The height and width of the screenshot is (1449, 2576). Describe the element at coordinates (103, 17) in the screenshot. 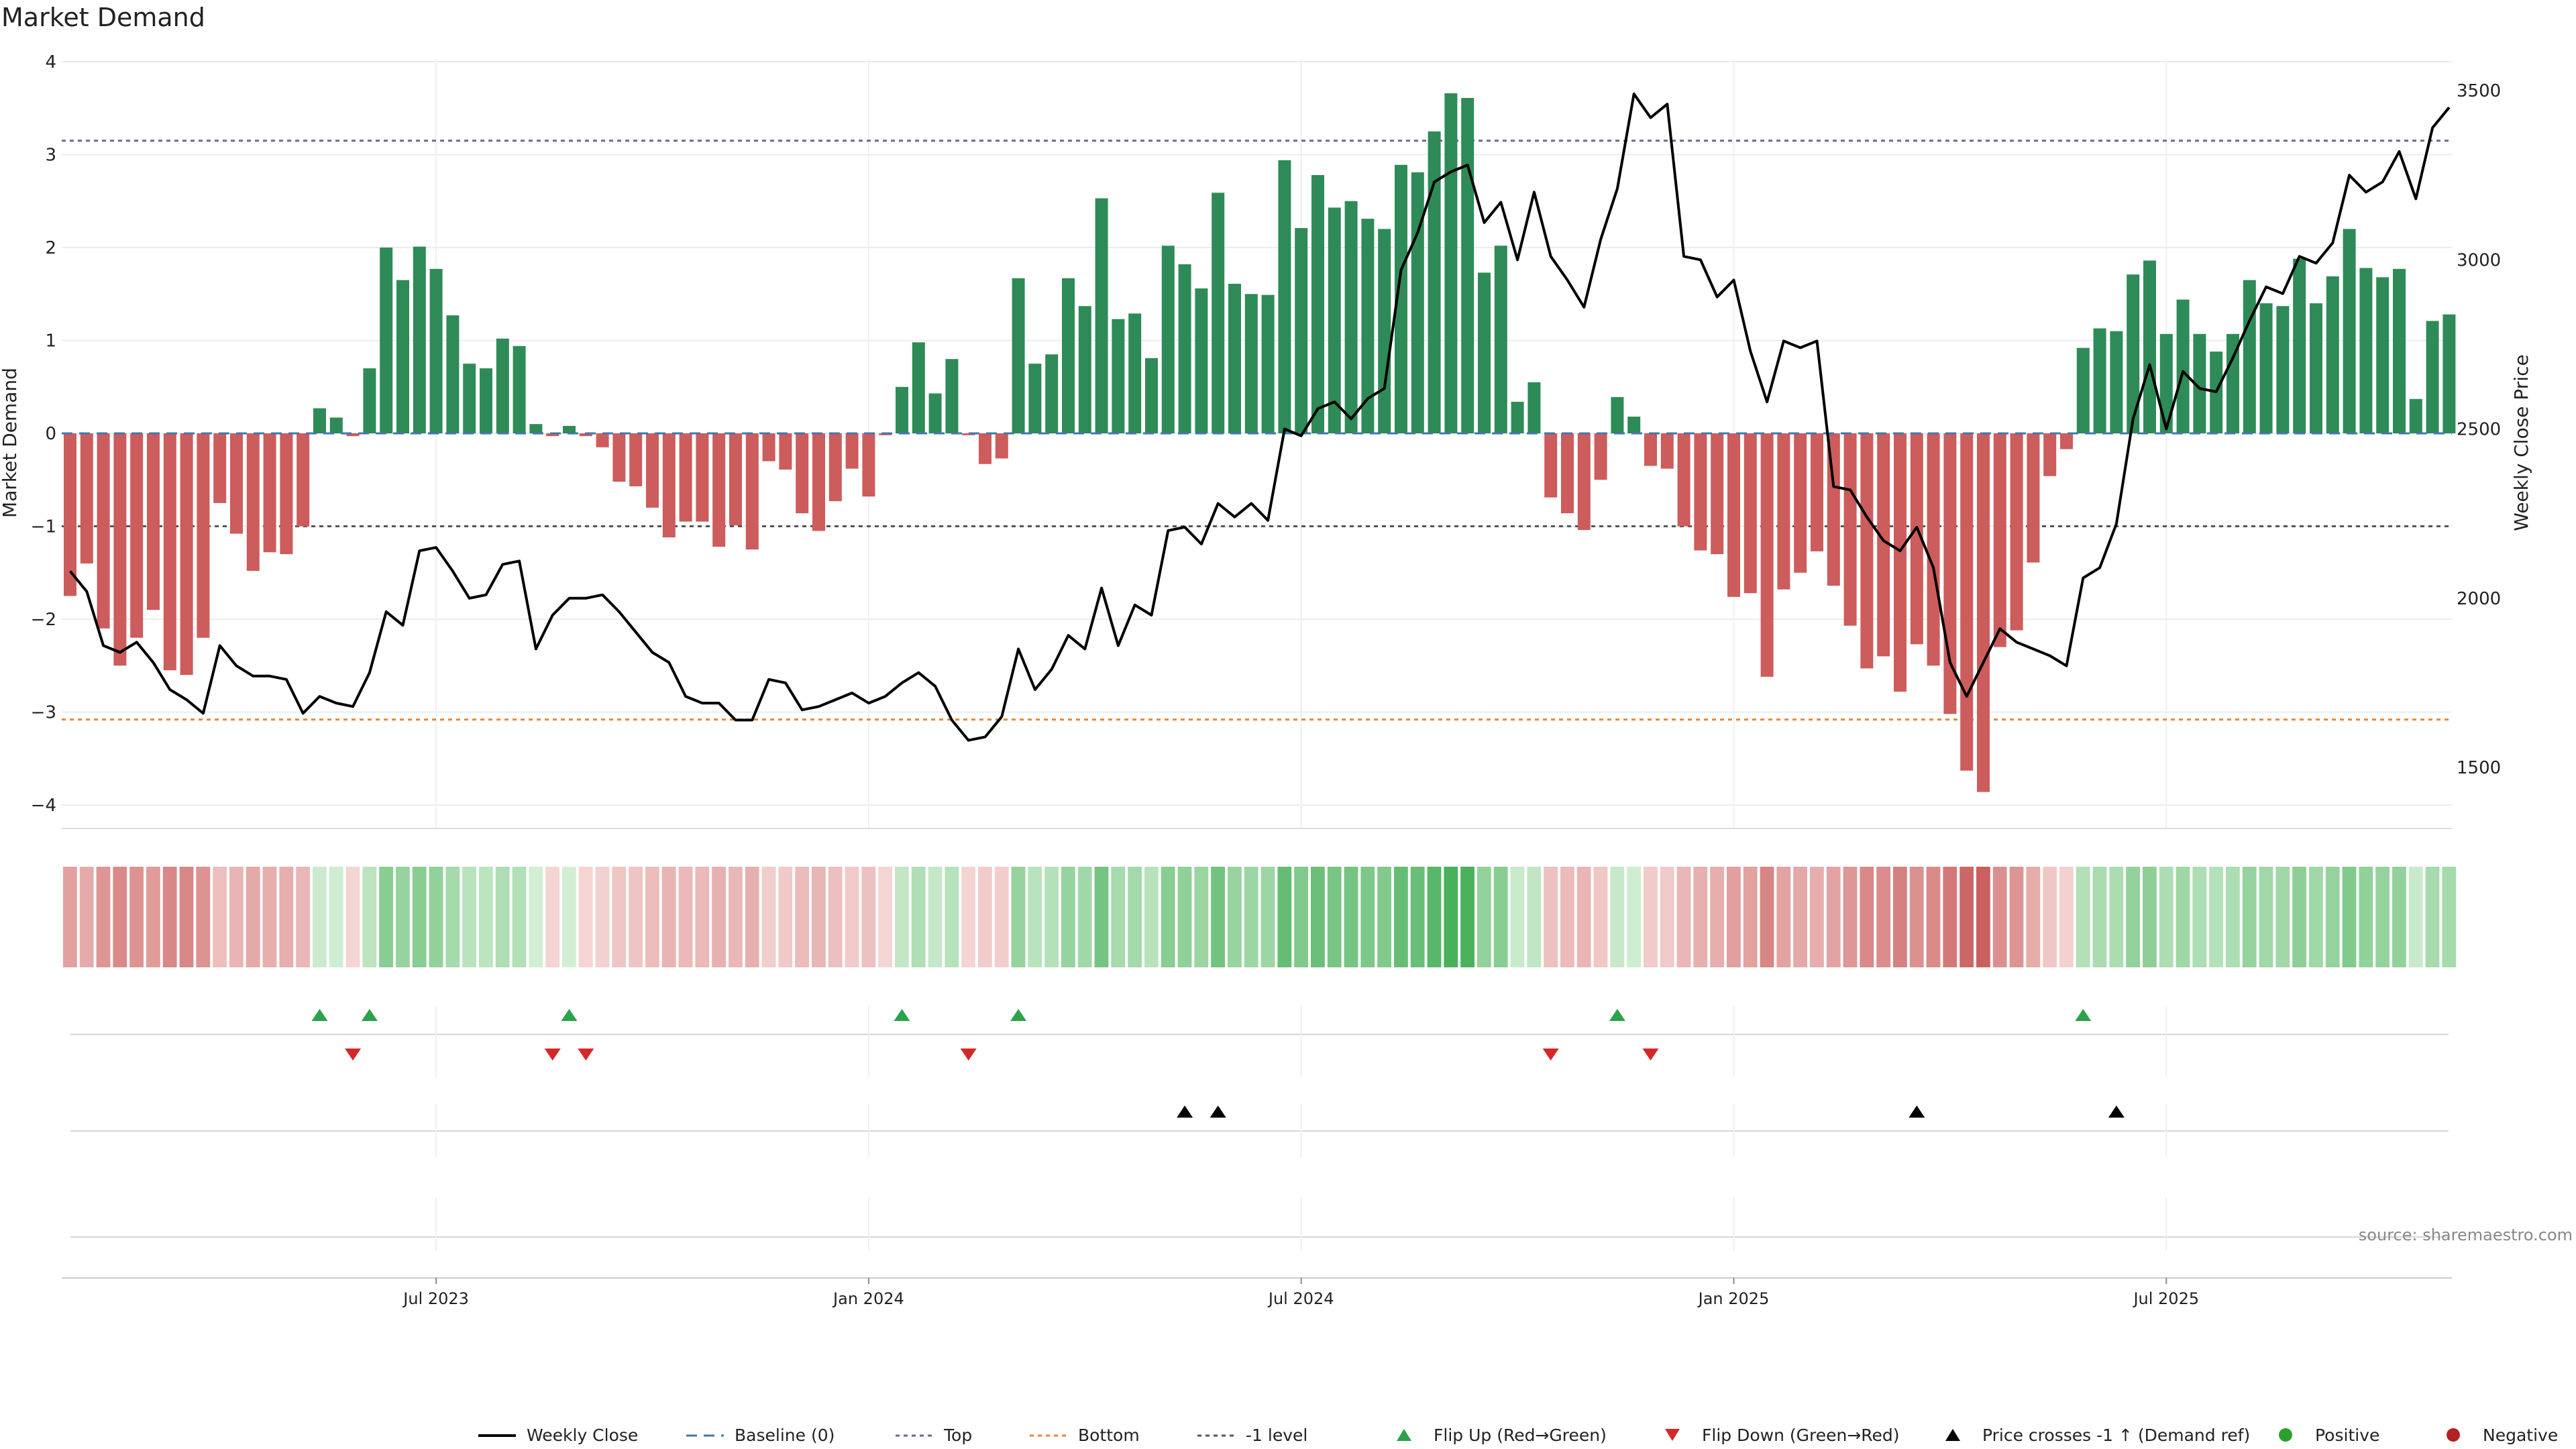

I see `chart-title: Market Demand` at that location.